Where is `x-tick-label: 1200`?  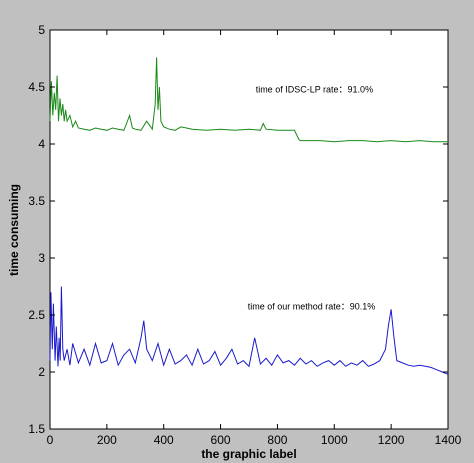 x-tick-label: 1200 is located at coordinates (391, 440).